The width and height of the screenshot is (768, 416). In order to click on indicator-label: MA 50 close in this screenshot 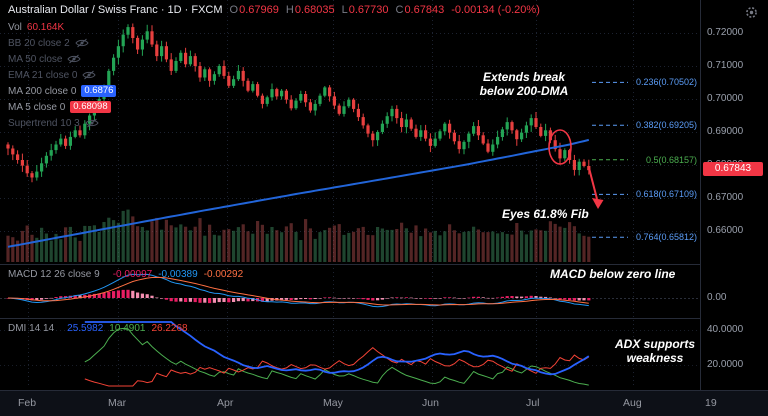, I will do `click(35, 59)`.